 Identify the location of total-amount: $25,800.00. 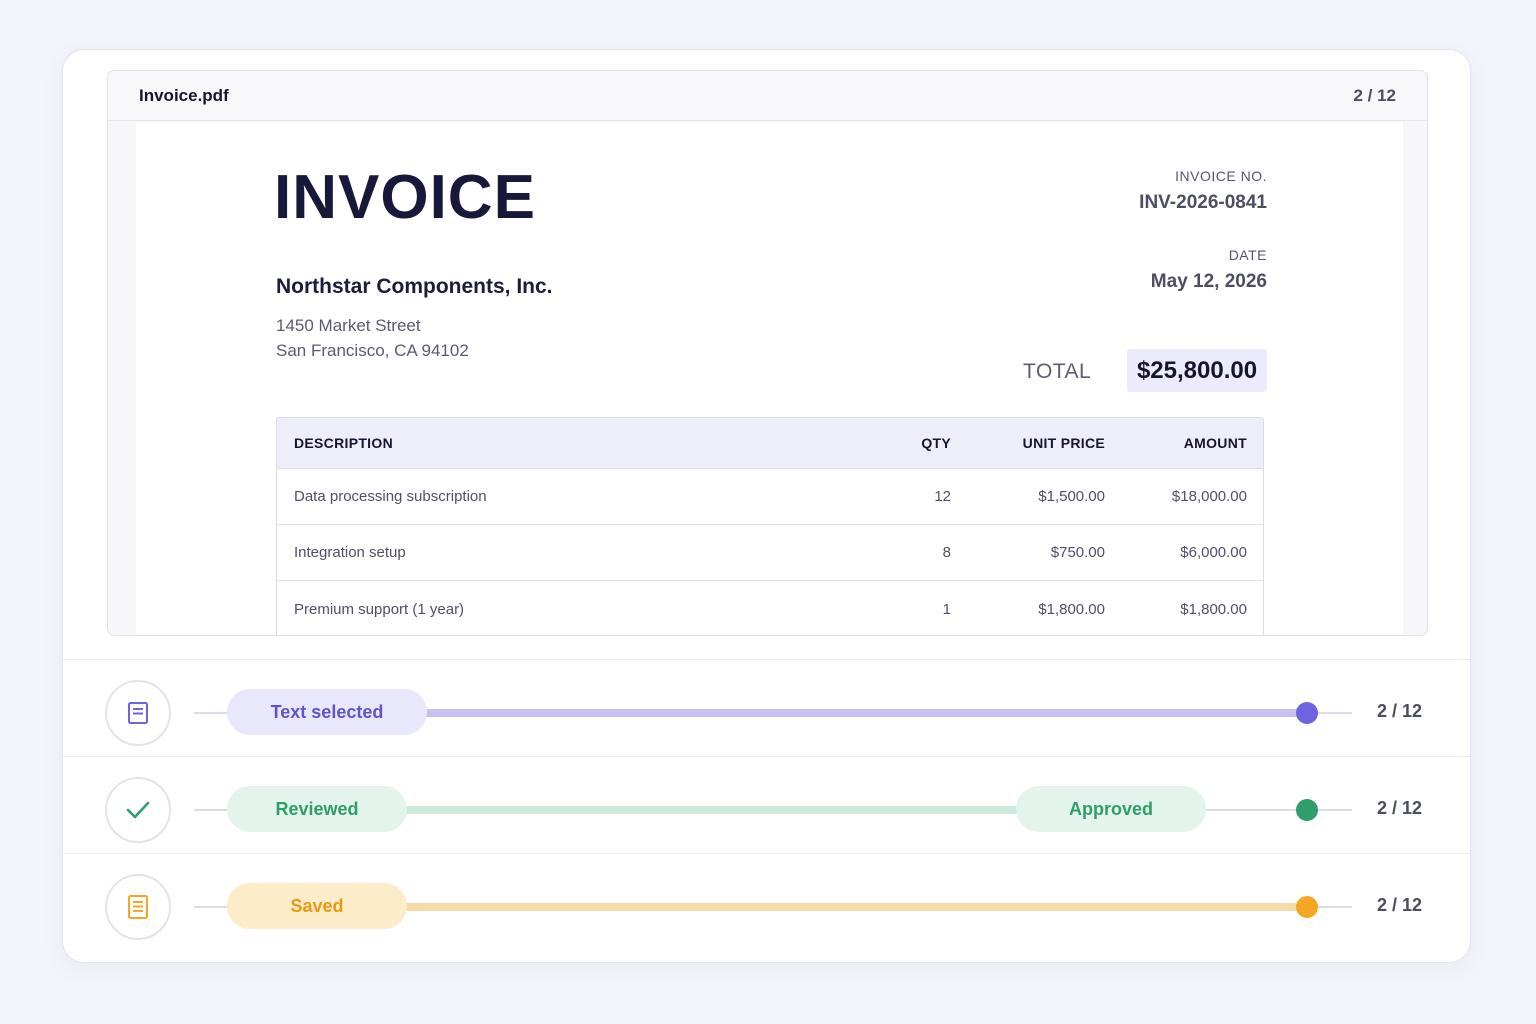
(1197, 370).